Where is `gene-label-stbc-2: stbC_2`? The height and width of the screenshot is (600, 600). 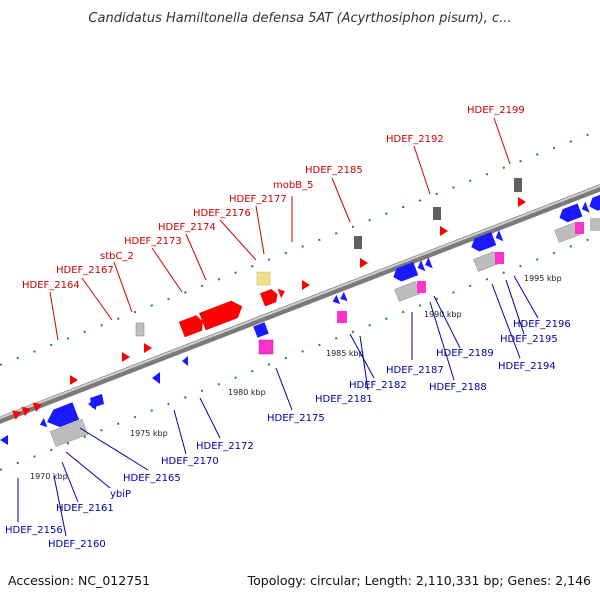
gene-label-stbc-2: stbC_2 is located at coordinates (117, 256).